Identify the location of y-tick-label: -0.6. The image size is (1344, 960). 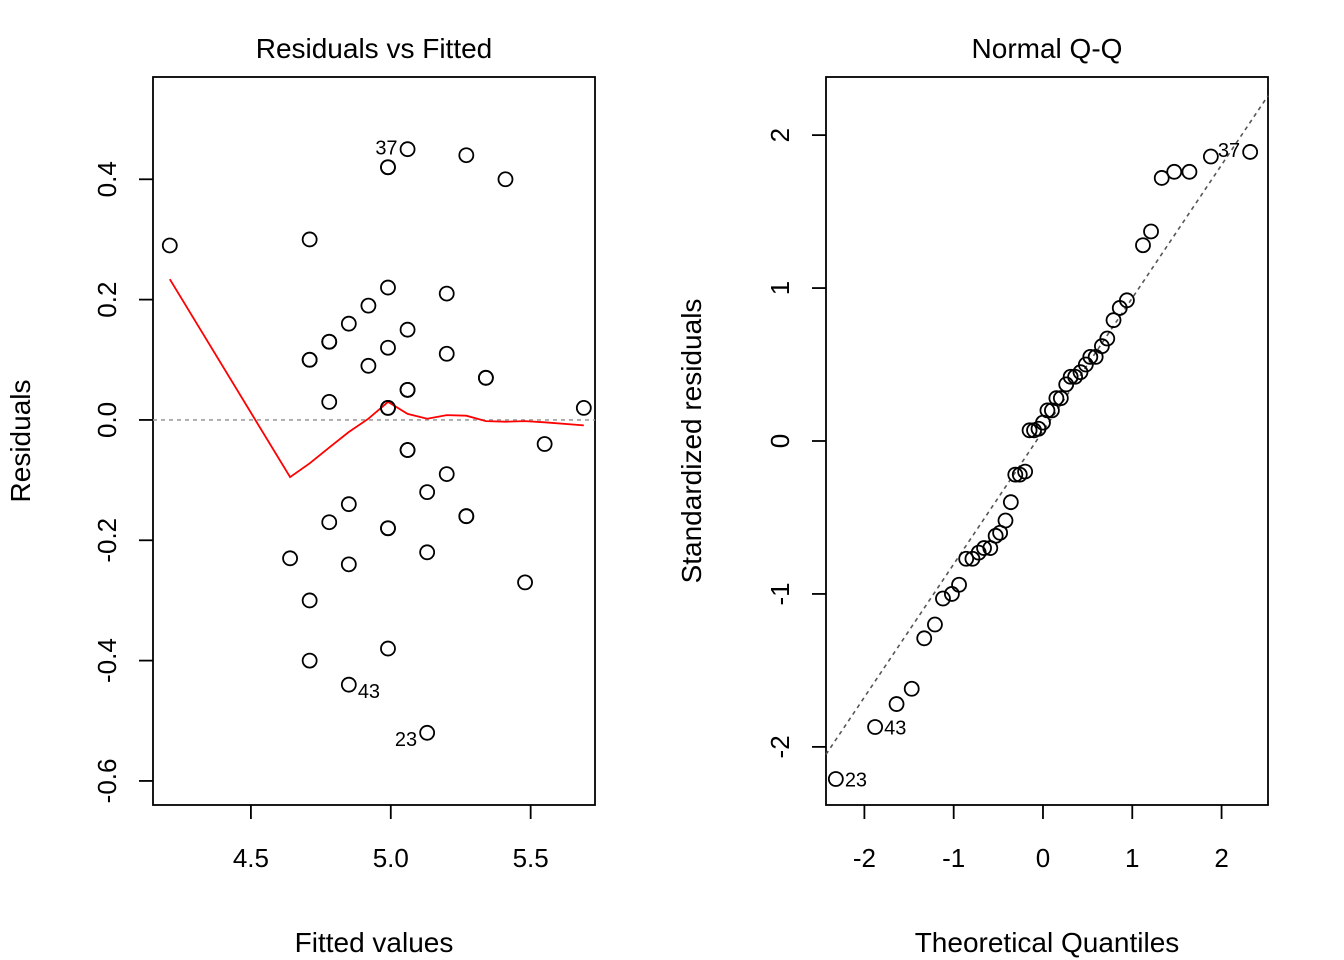
(107, 781).